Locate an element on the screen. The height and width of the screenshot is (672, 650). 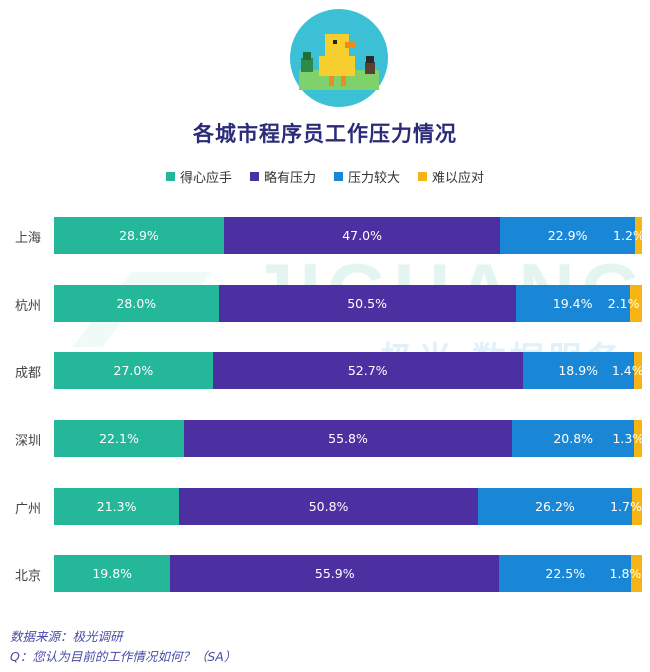
legend-item: 略有压力 is located at coordinates (282, 176).